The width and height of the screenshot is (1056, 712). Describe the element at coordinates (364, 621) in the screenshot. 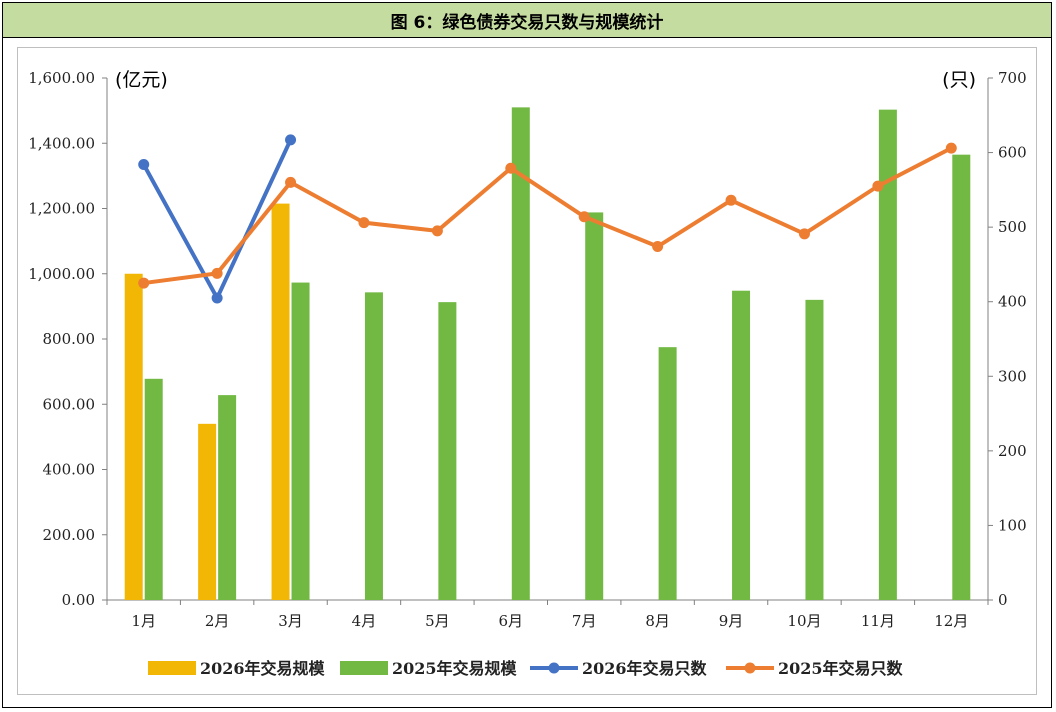

I see `x-tick-label: 4月` at that location.